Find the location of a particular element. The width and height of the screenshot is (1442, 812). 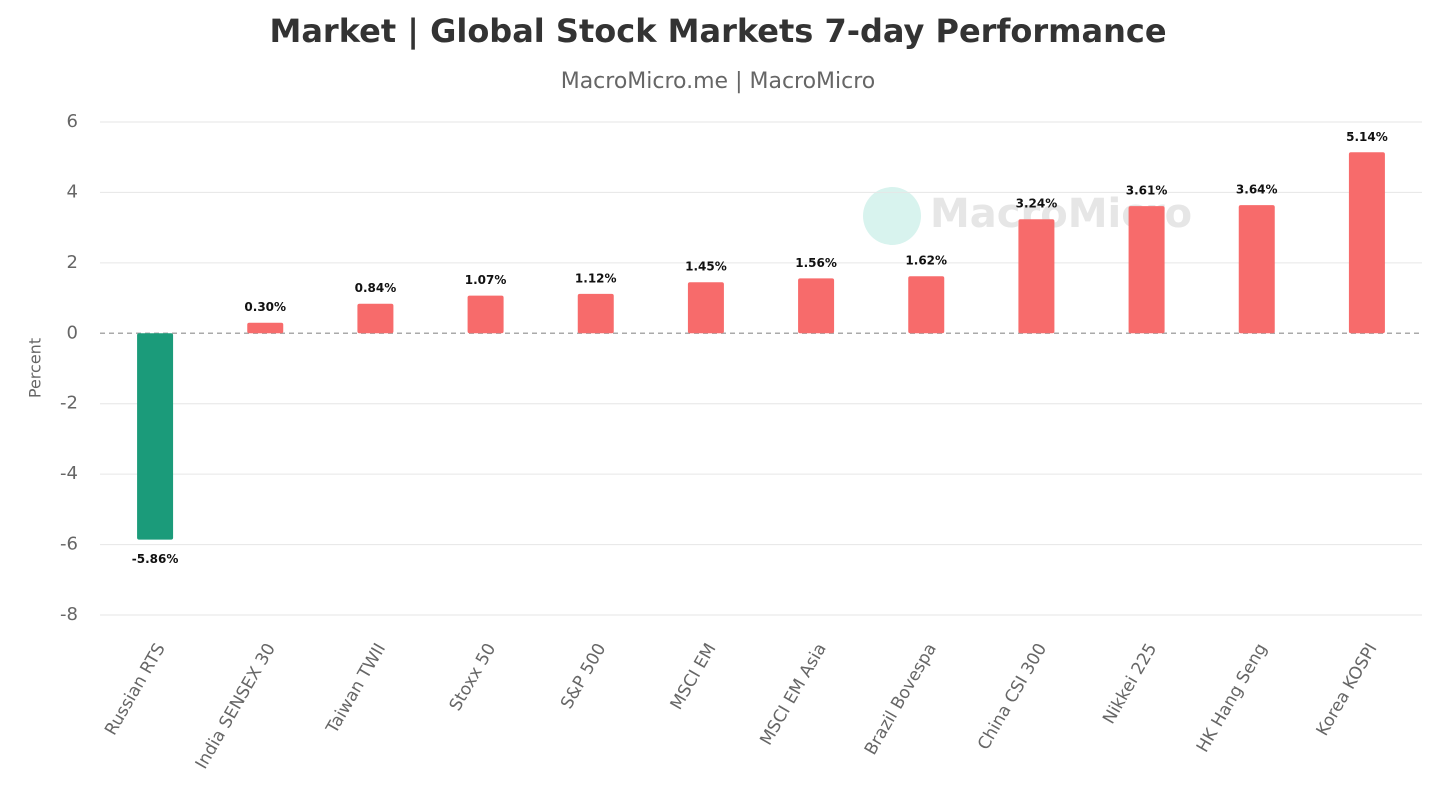

y-tick-label: -8 is located at coordinates (69, 614).